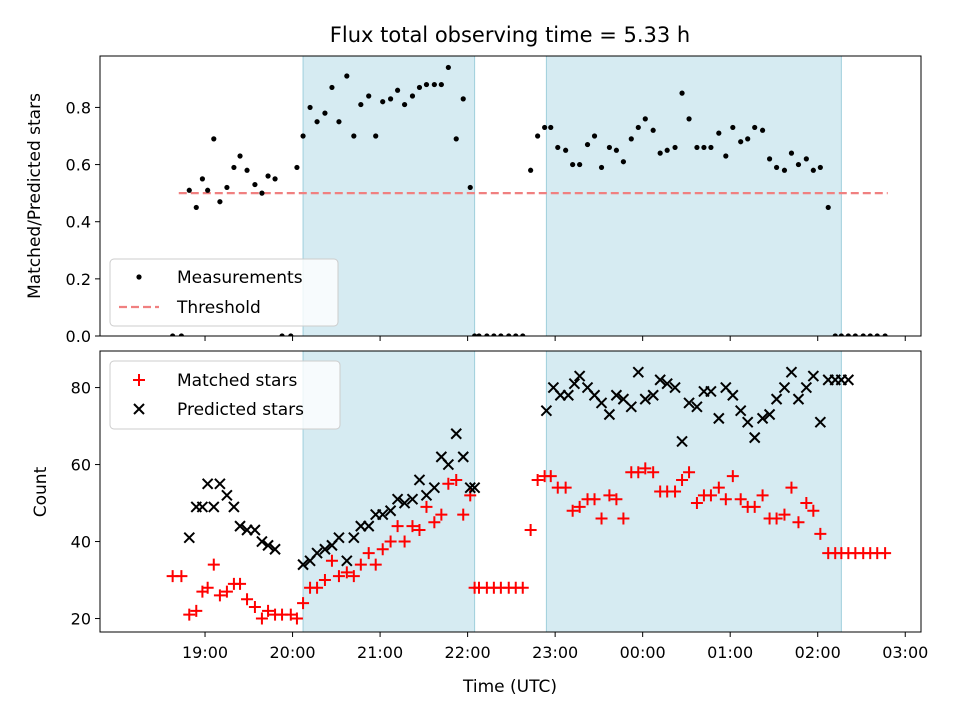 This screenshot has width=960, height=724. I want to click on chart-title: Flux total observing time = 5.33 h, so click(510, 35).